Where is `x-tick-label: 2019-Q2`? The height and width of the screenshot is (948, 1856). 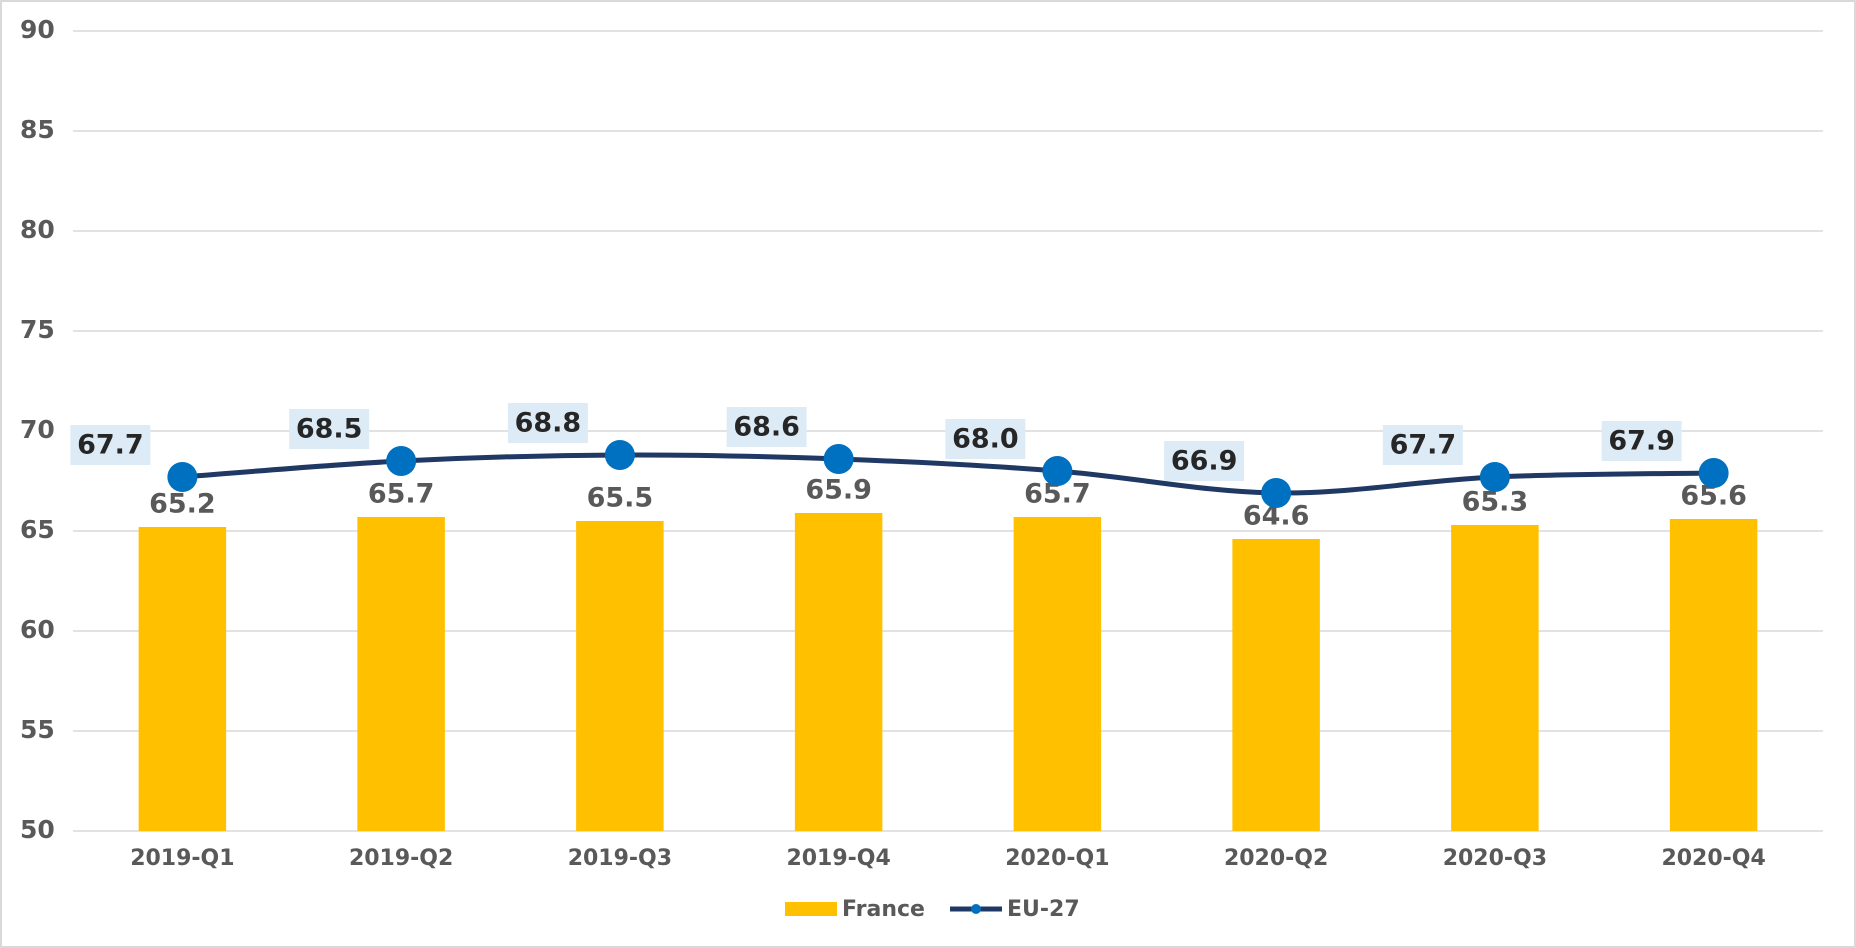 x-tick-label: 2019-Q2 is located at coordinates (401, 858).